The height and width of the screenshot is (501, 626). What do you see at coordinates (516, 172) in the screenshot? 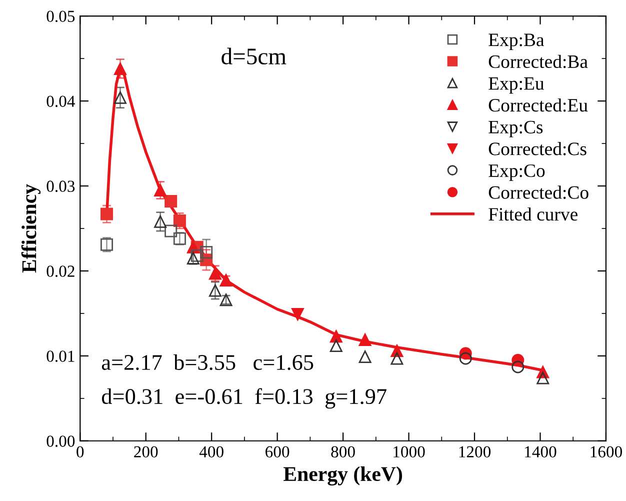
I see `legend-label: Exp:Co` at bounding box center [516, 172].